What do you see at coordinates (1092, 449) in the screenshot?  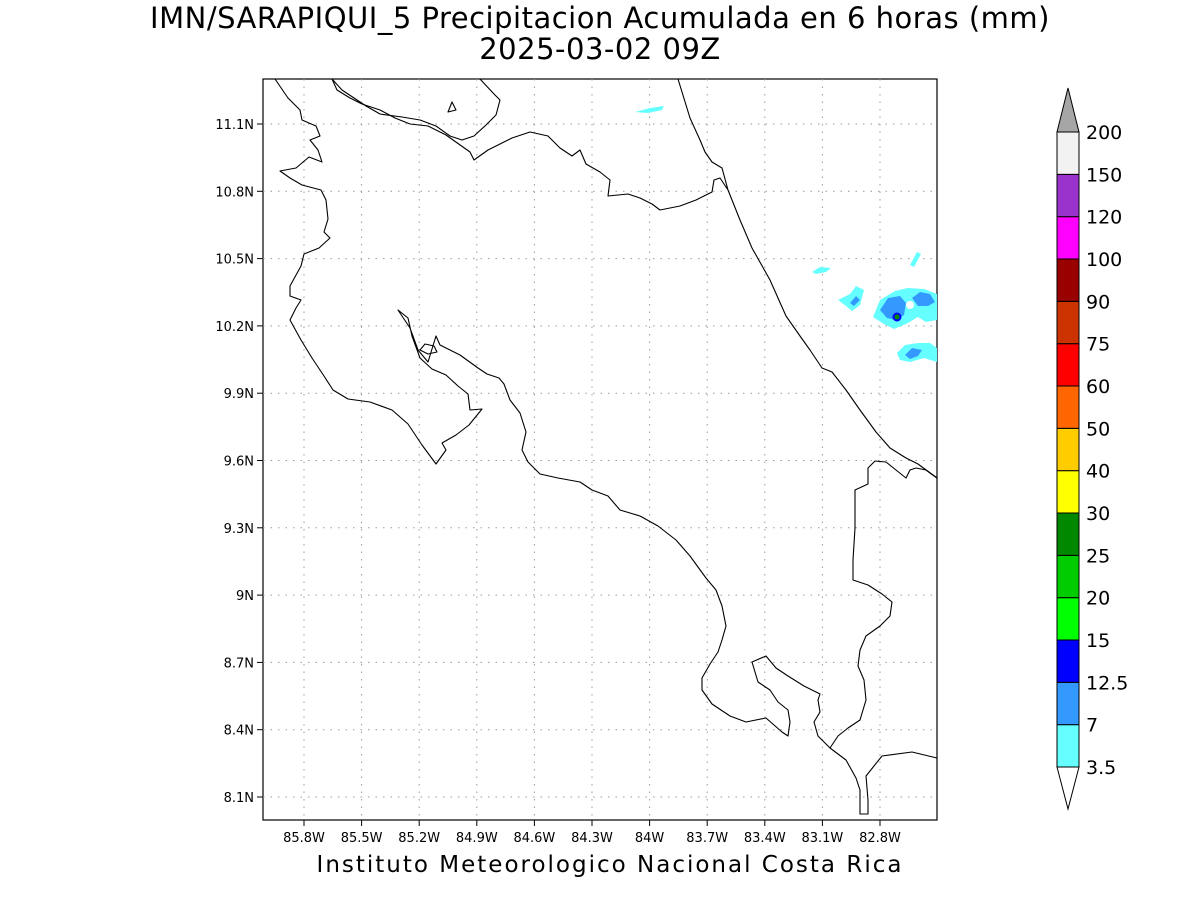 I see `colorbar: 3.5 7 12.5 15 20 25 30 40 50 60 75 90 100 120 150 200` at bounding box center [1092, 449].